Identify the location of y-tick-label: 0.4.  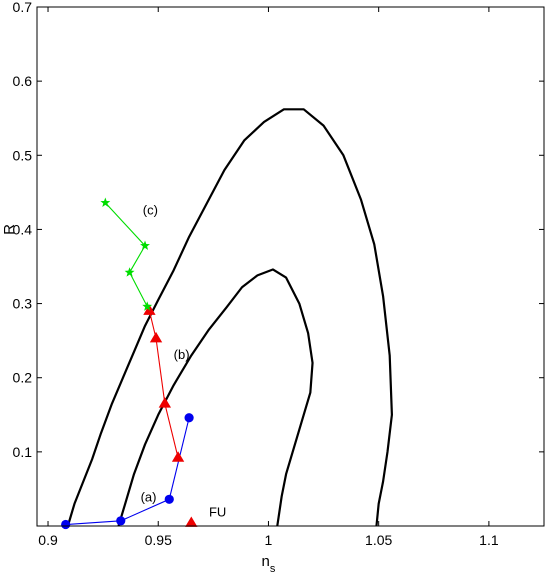
(23, 229).